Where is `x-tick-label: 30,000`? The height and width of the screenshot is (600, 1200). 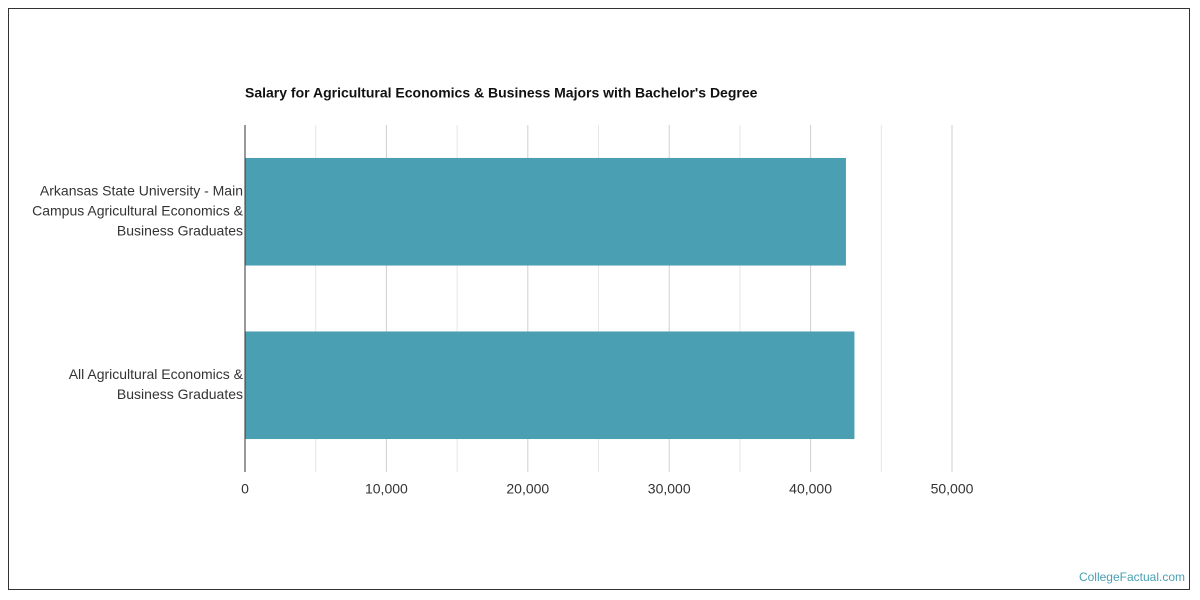
x-tick-label: 30,000 is located at coordinates (669, 489).